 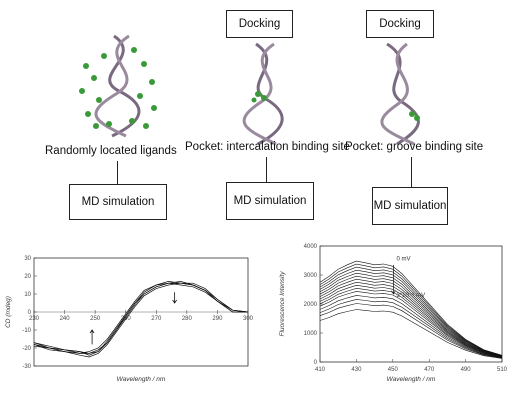 I want to click on x-tick-label: 230, so click(x=34, y=319).